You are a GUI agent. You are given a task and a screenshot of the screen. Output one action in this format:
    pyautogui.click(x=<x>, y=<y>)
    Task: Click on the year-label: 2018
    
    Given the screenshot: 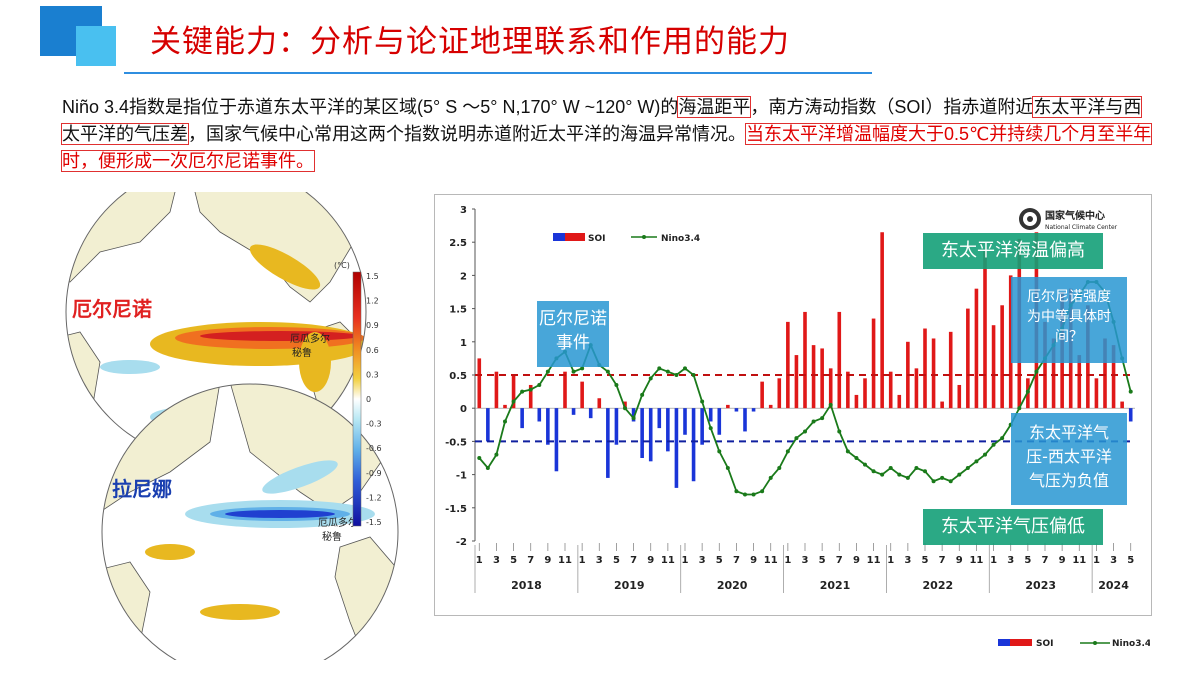 What is the action you would take?
    pyautogui.click(x=526, y=585)
    